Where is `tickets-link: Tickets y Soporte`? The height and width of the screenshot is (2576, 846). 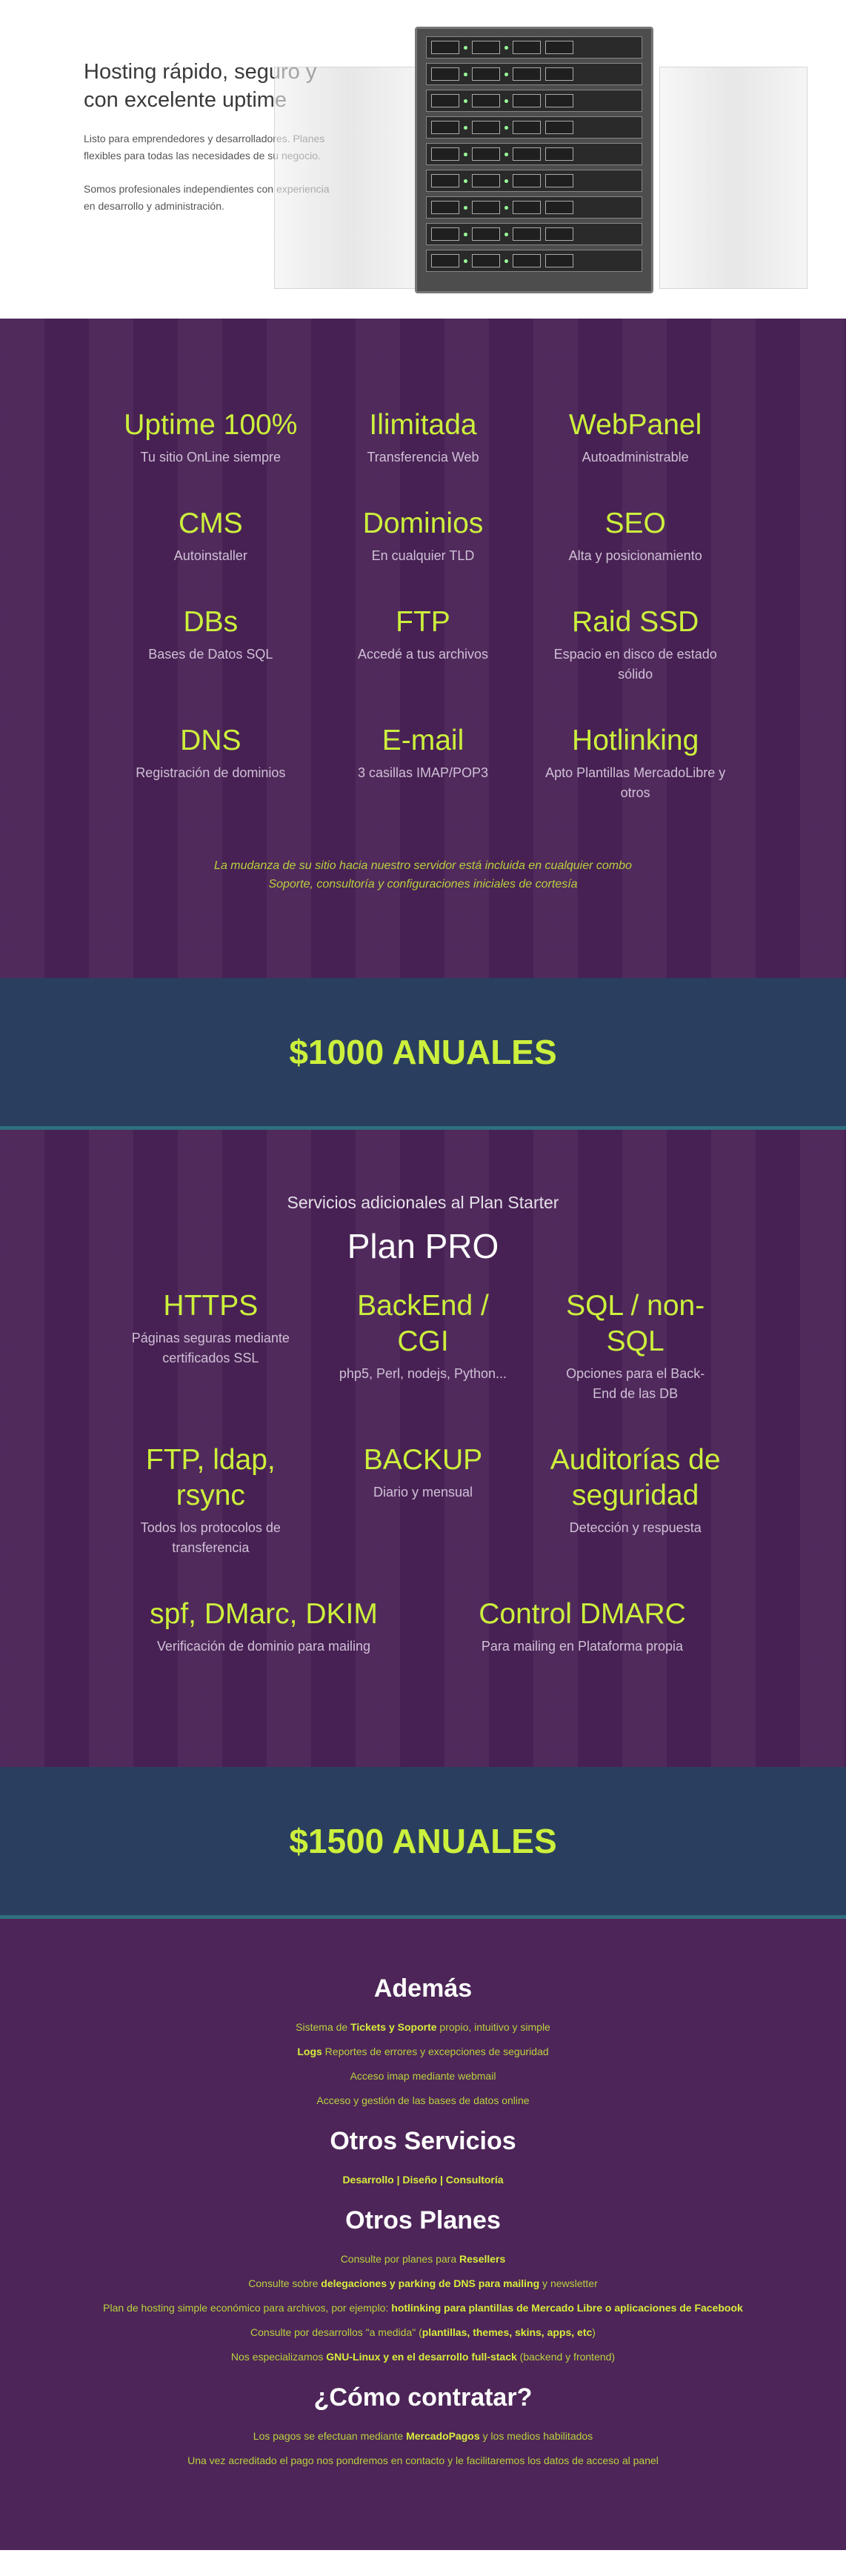 tickets-link: Tickets y Soporte is located at coordinates (394, 2027).